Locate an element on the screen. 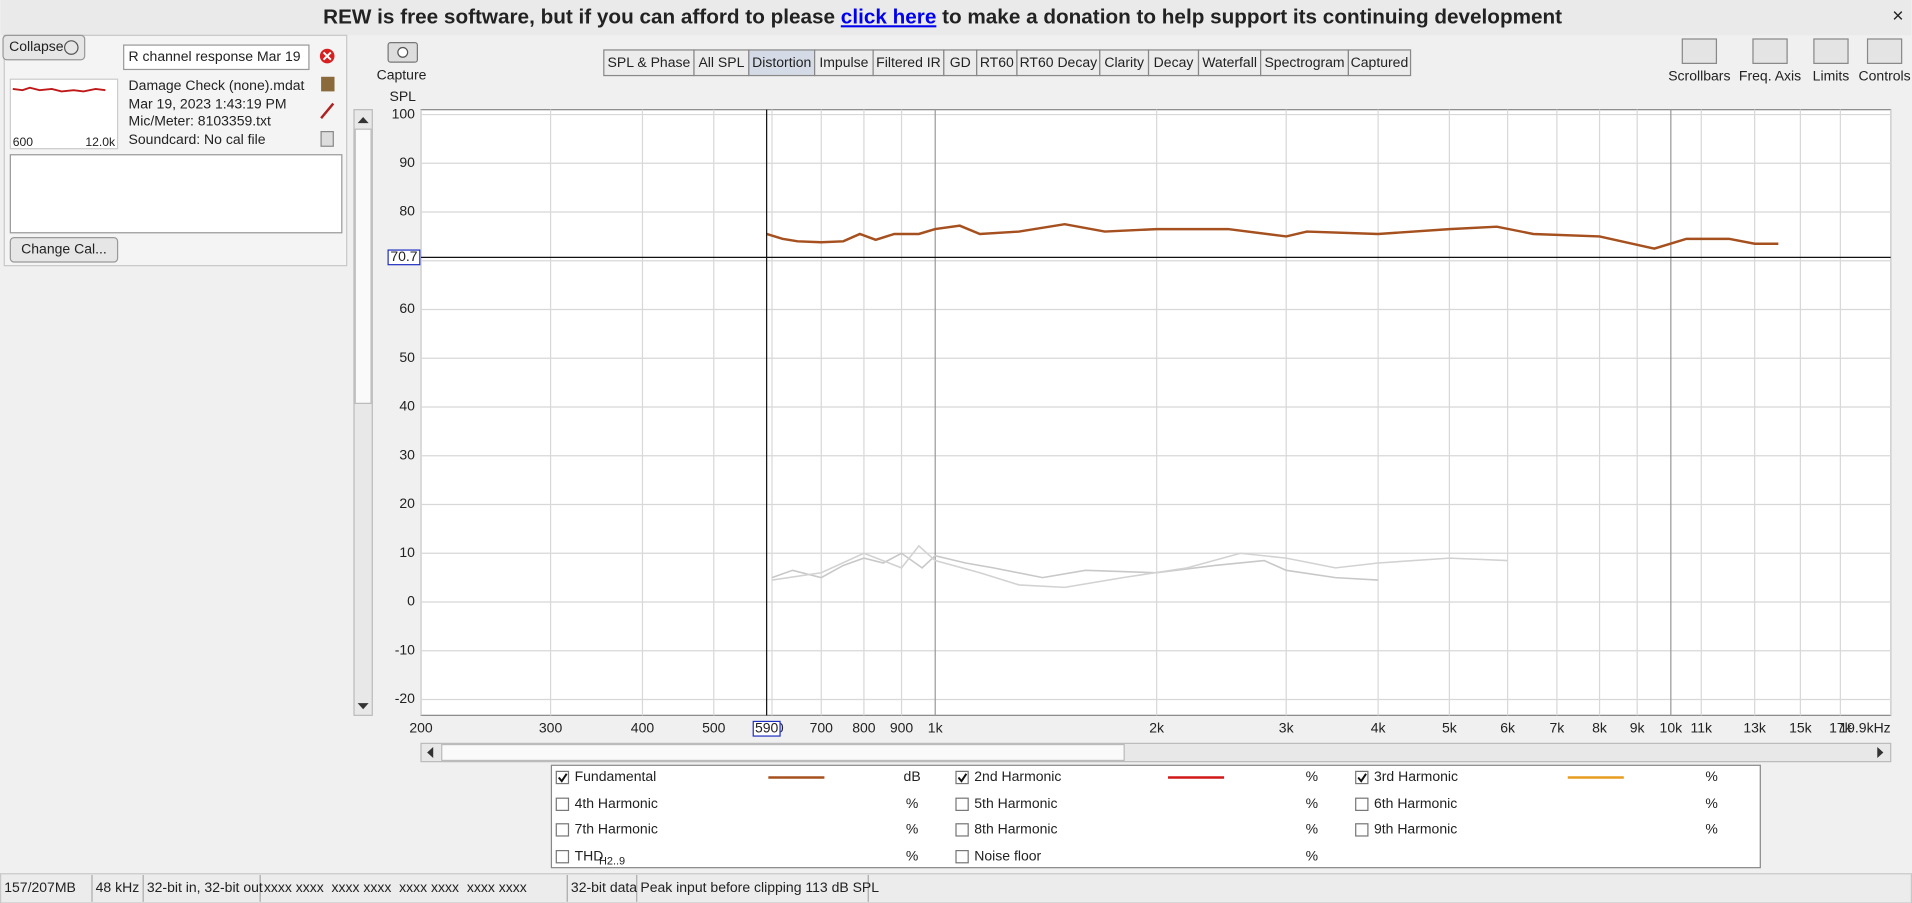 The width and height of the screenshot is (1912, 903). tab-label: Filtered IR is located at coordinates (908, 62).